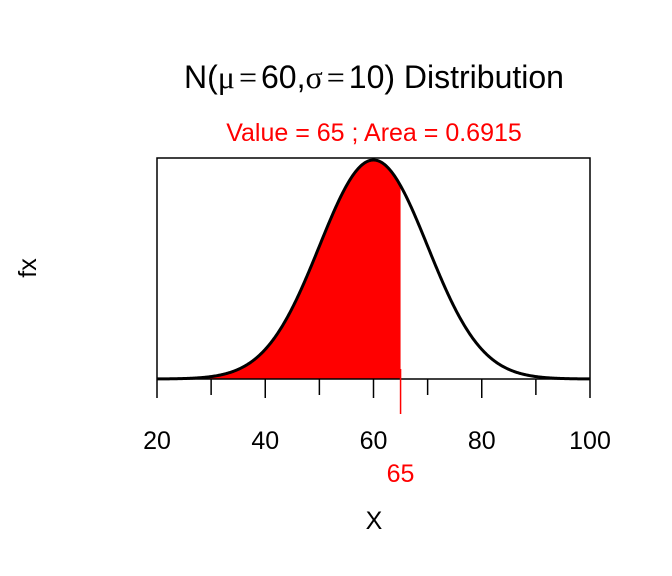  I want to click on title-sigma-value: 10, so click(367, 77).